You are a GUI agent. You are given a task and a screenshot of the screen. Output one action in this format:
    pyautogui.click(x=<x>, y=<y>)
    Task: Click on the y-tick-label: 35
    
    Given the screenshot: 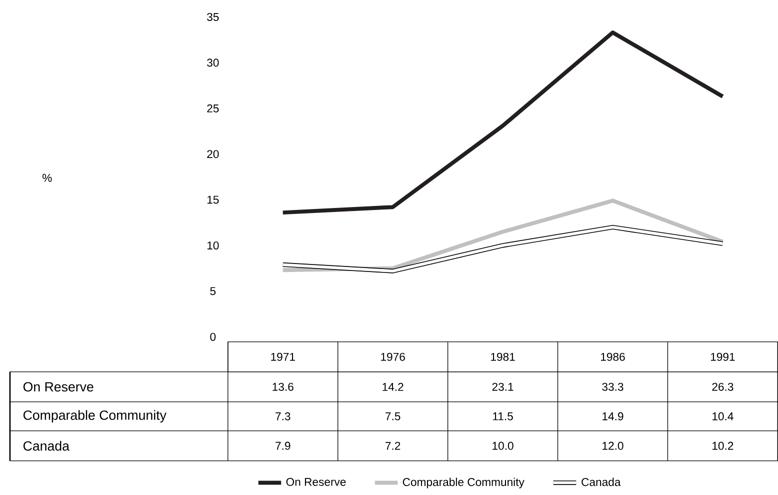 What is the action you would take?
    pyautogui.click(x=213, y=17)
    